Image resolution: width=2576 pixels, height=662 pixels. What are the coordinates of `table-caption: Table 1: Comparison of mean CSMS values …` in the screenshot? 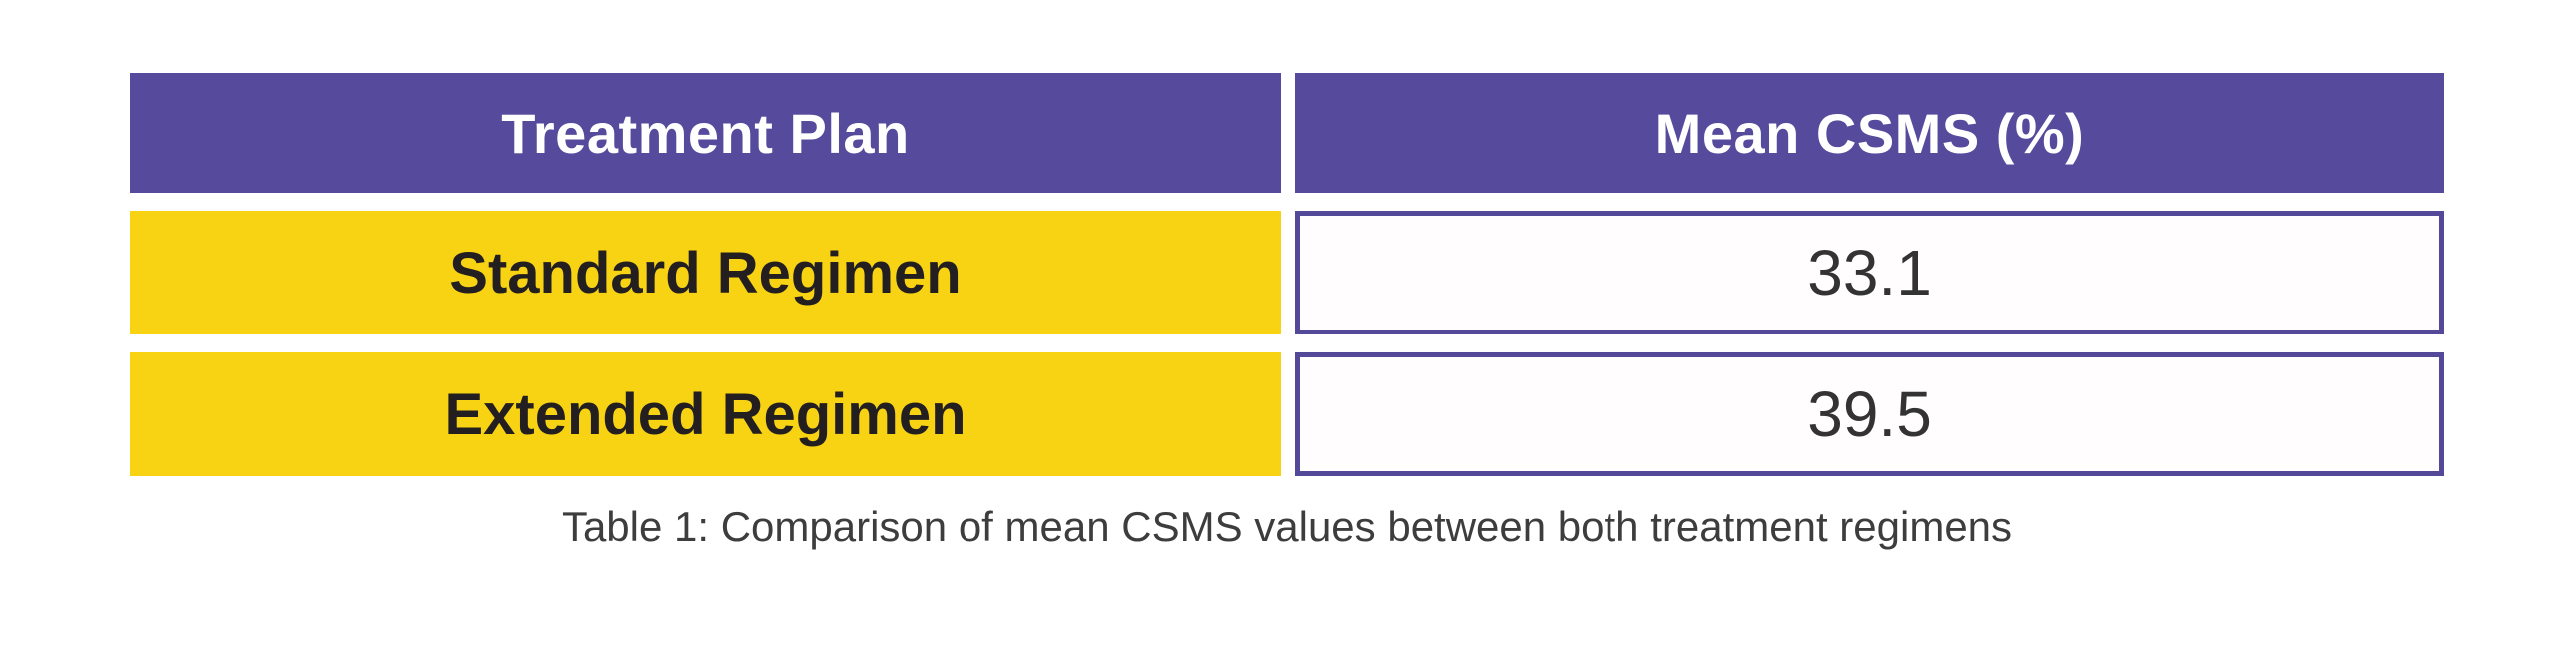 It's located at (1287, 526).